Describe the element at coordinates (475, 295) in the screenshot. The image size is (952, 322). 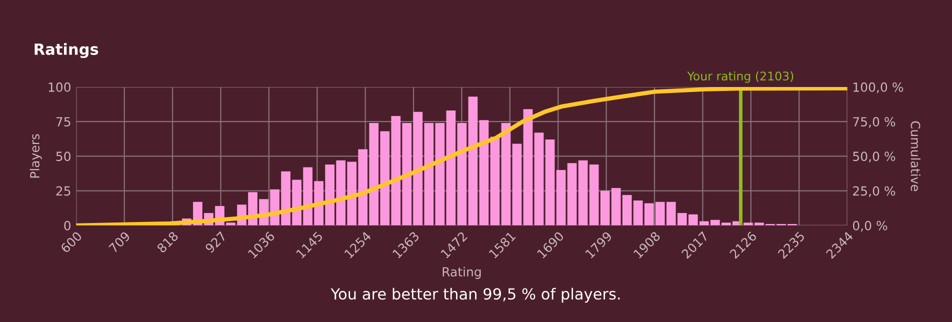
I see `text: You are better than 99,5 % of players.` at that location.